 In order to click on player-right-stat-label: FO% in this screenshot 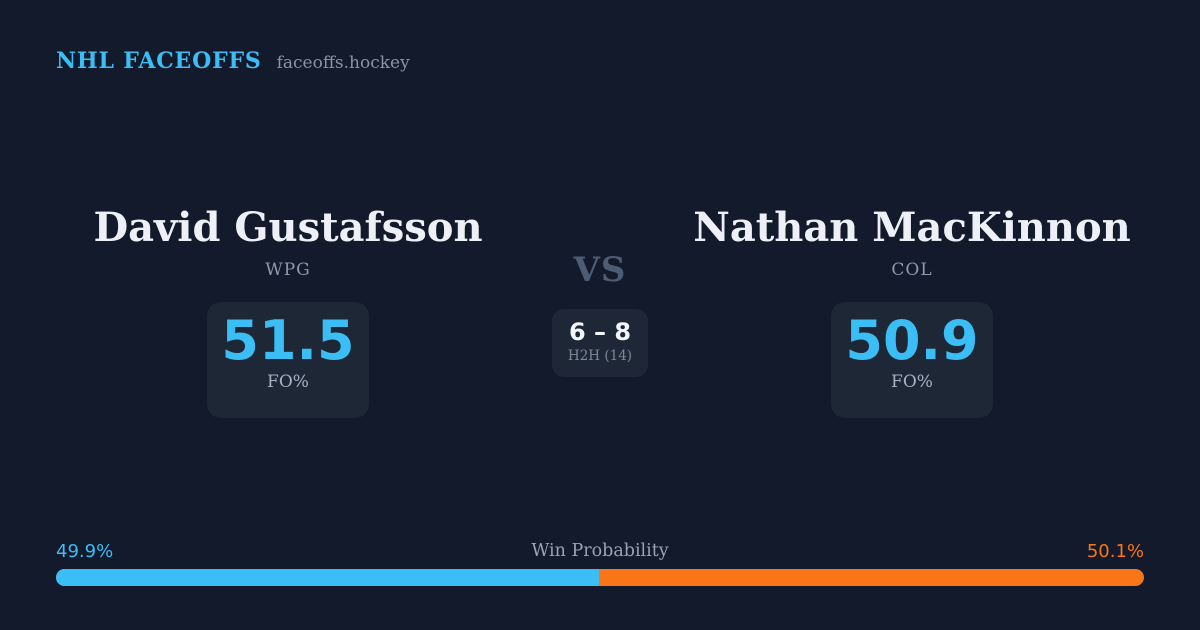, I will do `click(912, 382)`.